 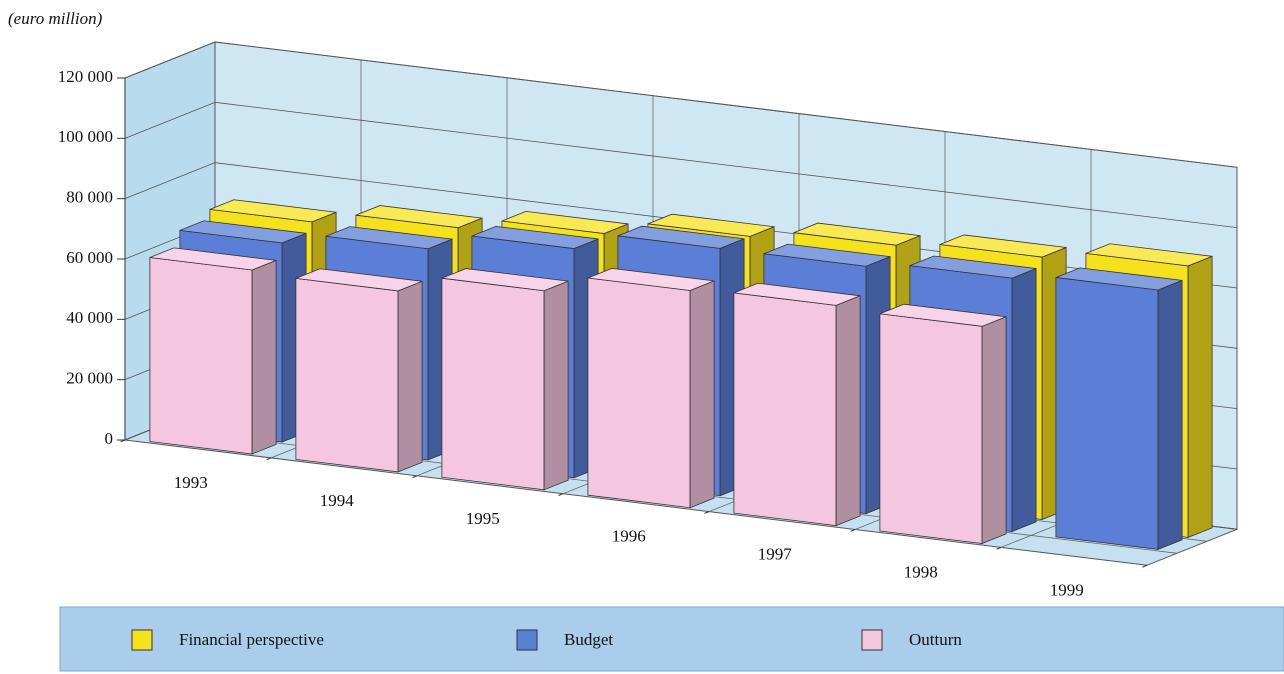 I want to click on x-tick-label: 1998, so click(x=921, y=571).